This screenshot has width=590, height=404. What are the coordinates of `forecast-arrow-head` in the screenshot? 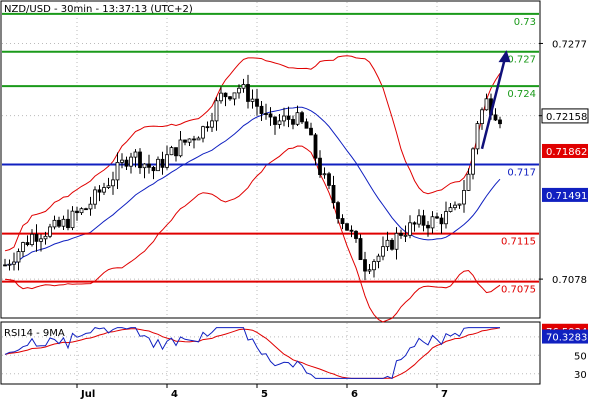 It's located at (504, 56).